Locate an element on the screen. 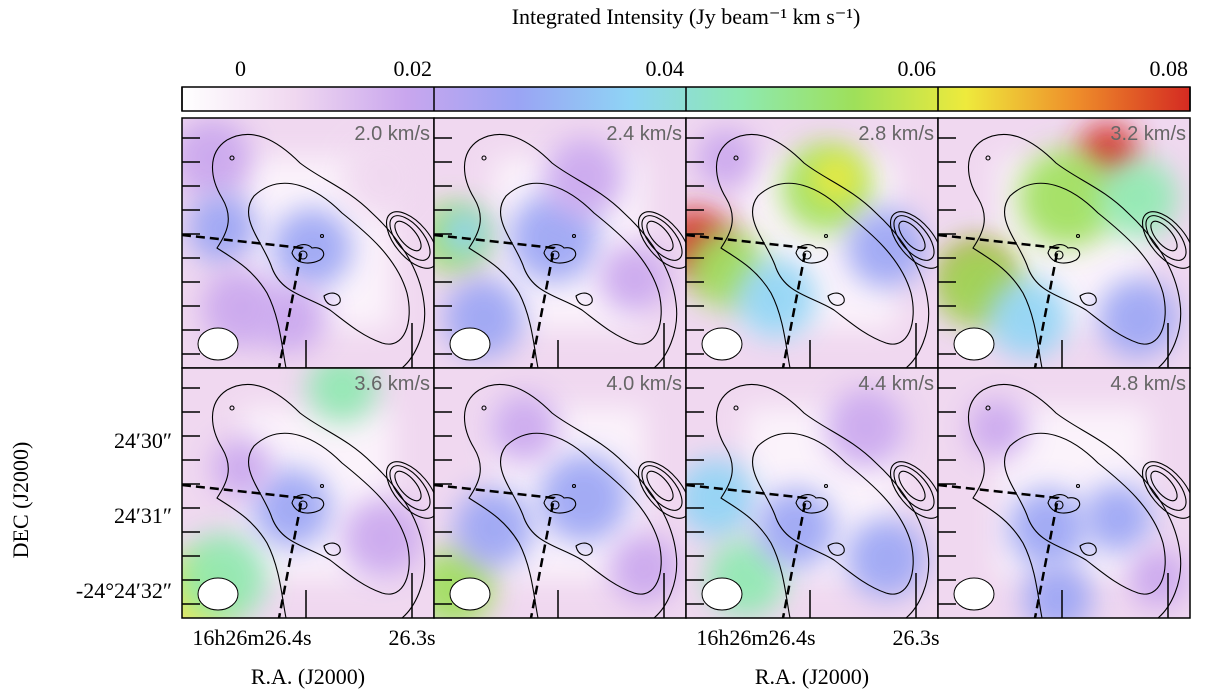 The height and width of the screenshot is (697, 1219). colorbar-tick-label: 0.06 is located at coordinates (917, 68).